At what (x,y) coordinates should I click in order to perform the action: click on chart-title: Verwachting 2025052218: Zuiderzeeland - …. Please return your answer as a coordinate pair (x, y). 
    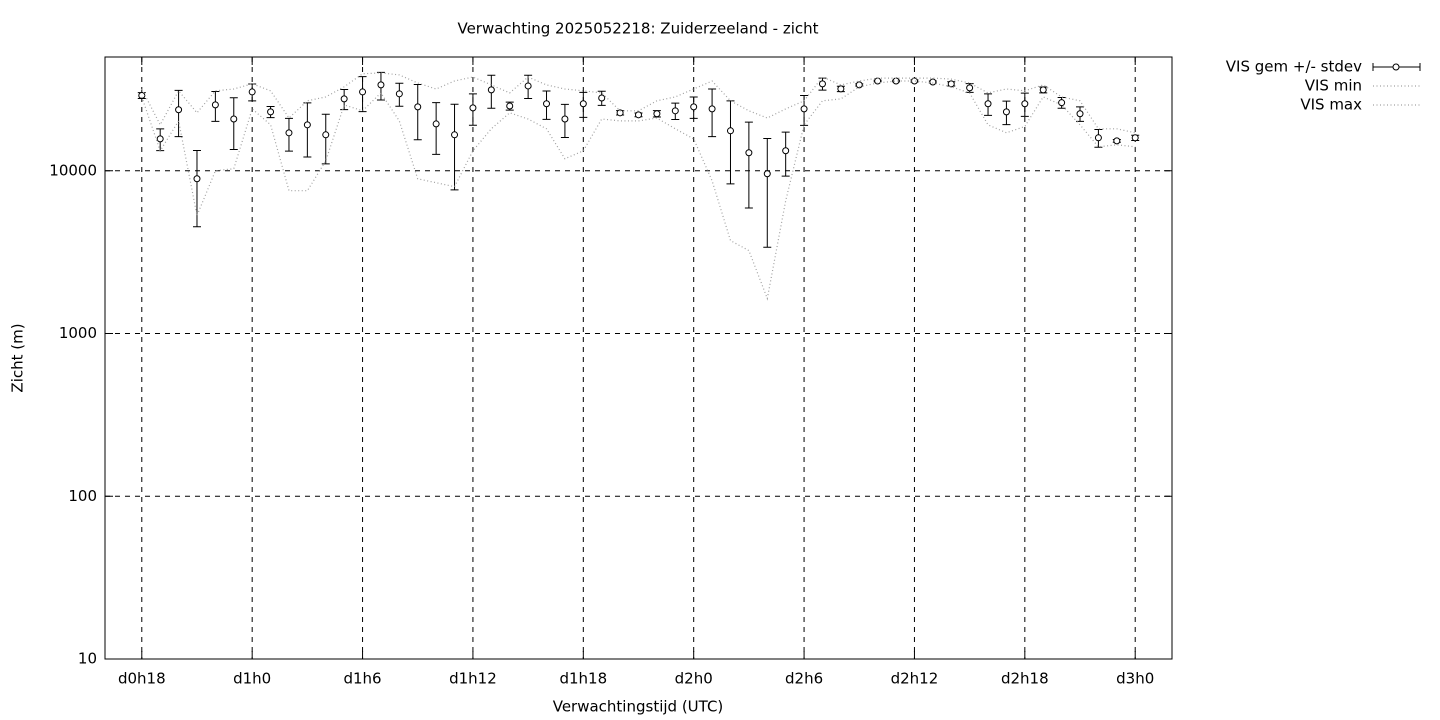
    Looking at the image, I should click on (637, 29).